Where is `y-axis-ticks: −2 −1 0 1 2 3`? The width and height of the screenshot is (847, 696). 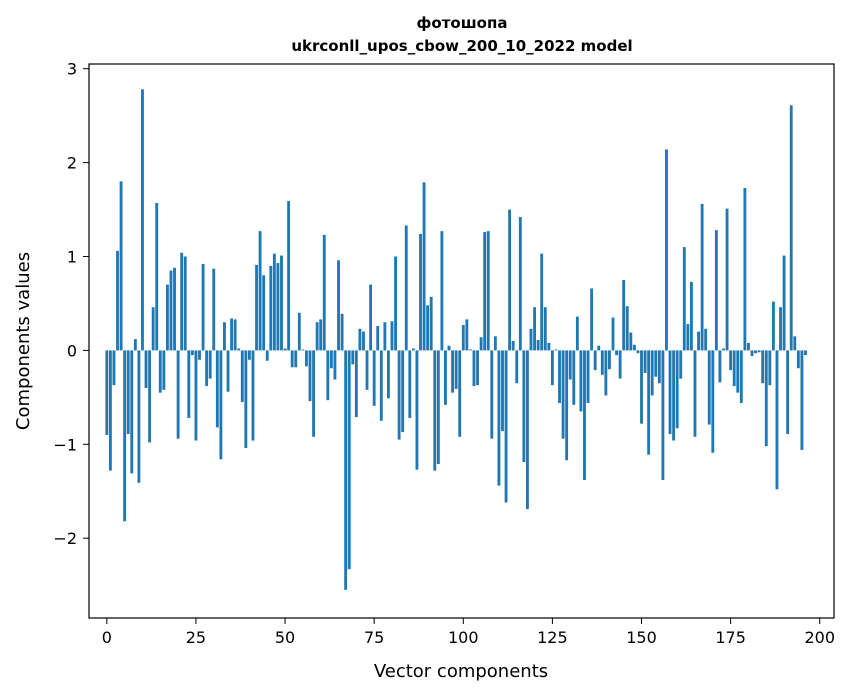
y-axis-ticks: −2 −1 0 1 2 3 is located at coordinates (71, 304).